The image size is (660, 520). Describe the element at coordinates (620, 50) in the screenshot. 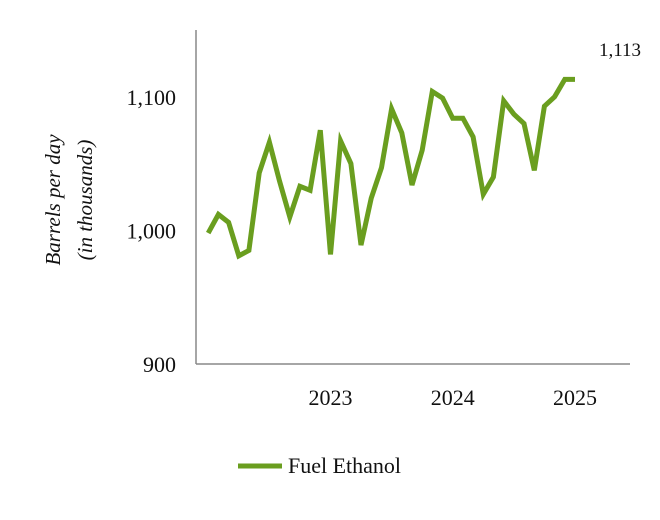

I see `data-label-last: 1,113` at that location.